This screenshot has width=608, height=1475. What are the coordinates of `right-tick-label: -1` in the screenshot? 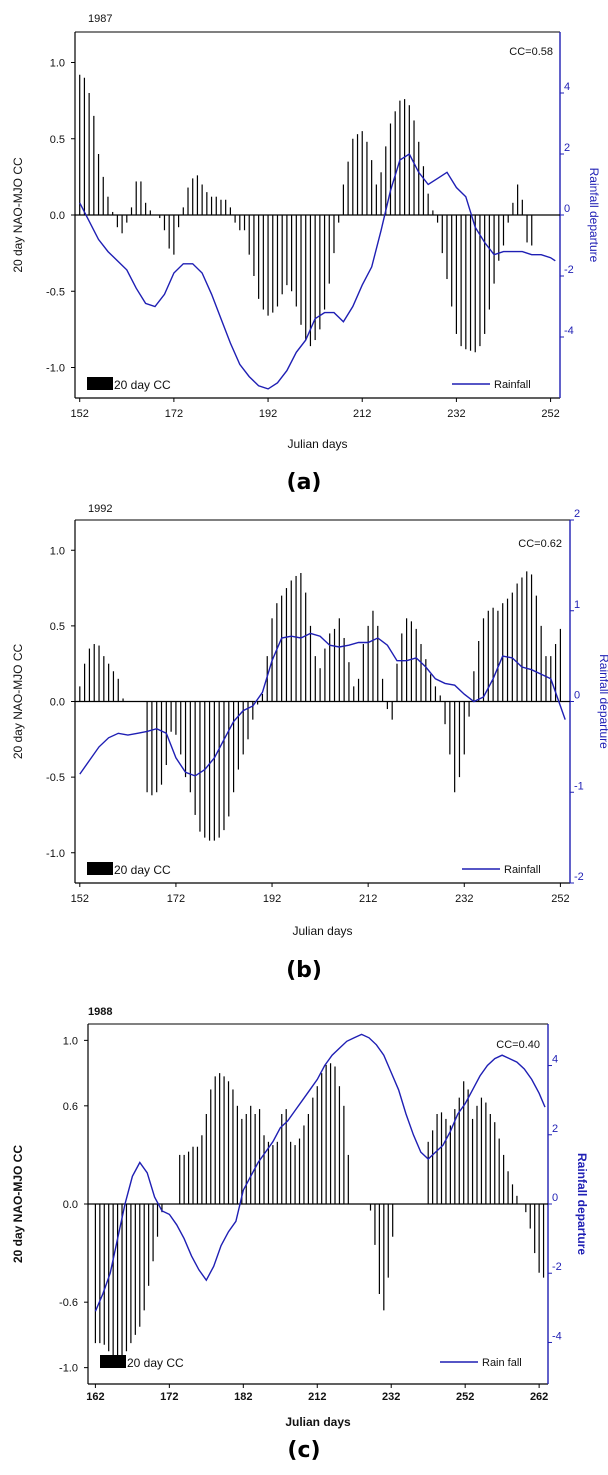 It's located at (579, 786).